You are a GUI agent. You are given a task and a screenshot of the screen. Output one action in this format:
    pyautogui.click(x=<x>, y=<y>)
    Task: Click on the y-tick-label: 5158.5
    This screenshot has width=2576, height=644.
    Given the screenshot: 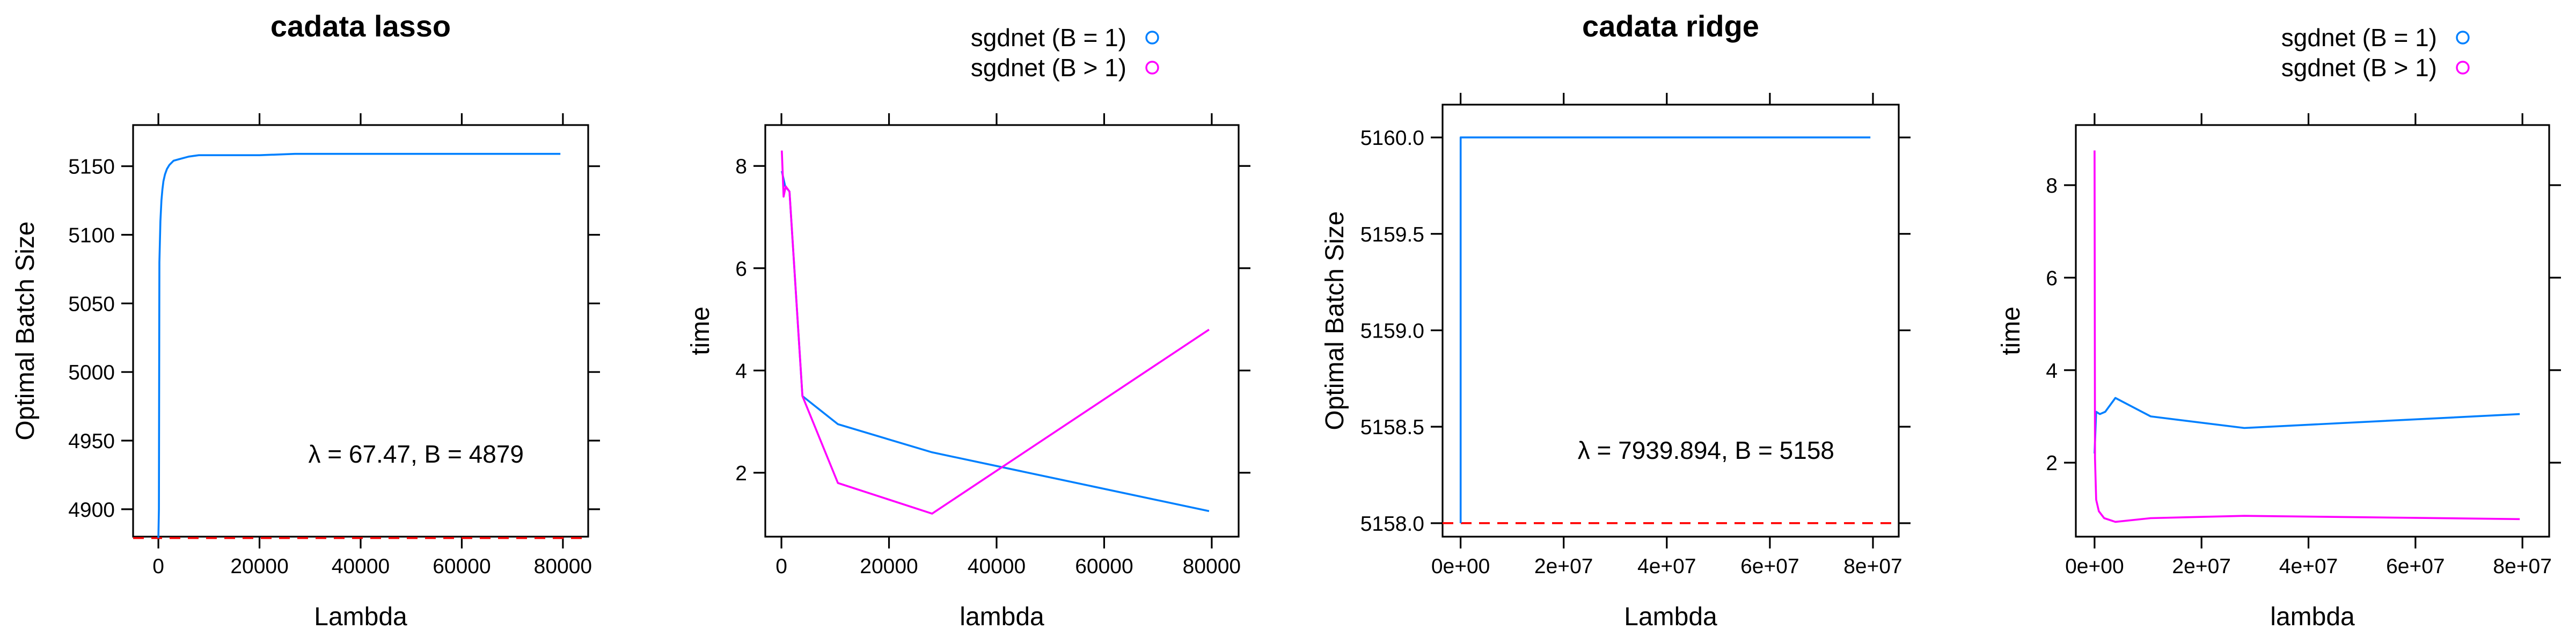 What is the action you would take?
    pyautogui.click(x=1392, y=427)
    